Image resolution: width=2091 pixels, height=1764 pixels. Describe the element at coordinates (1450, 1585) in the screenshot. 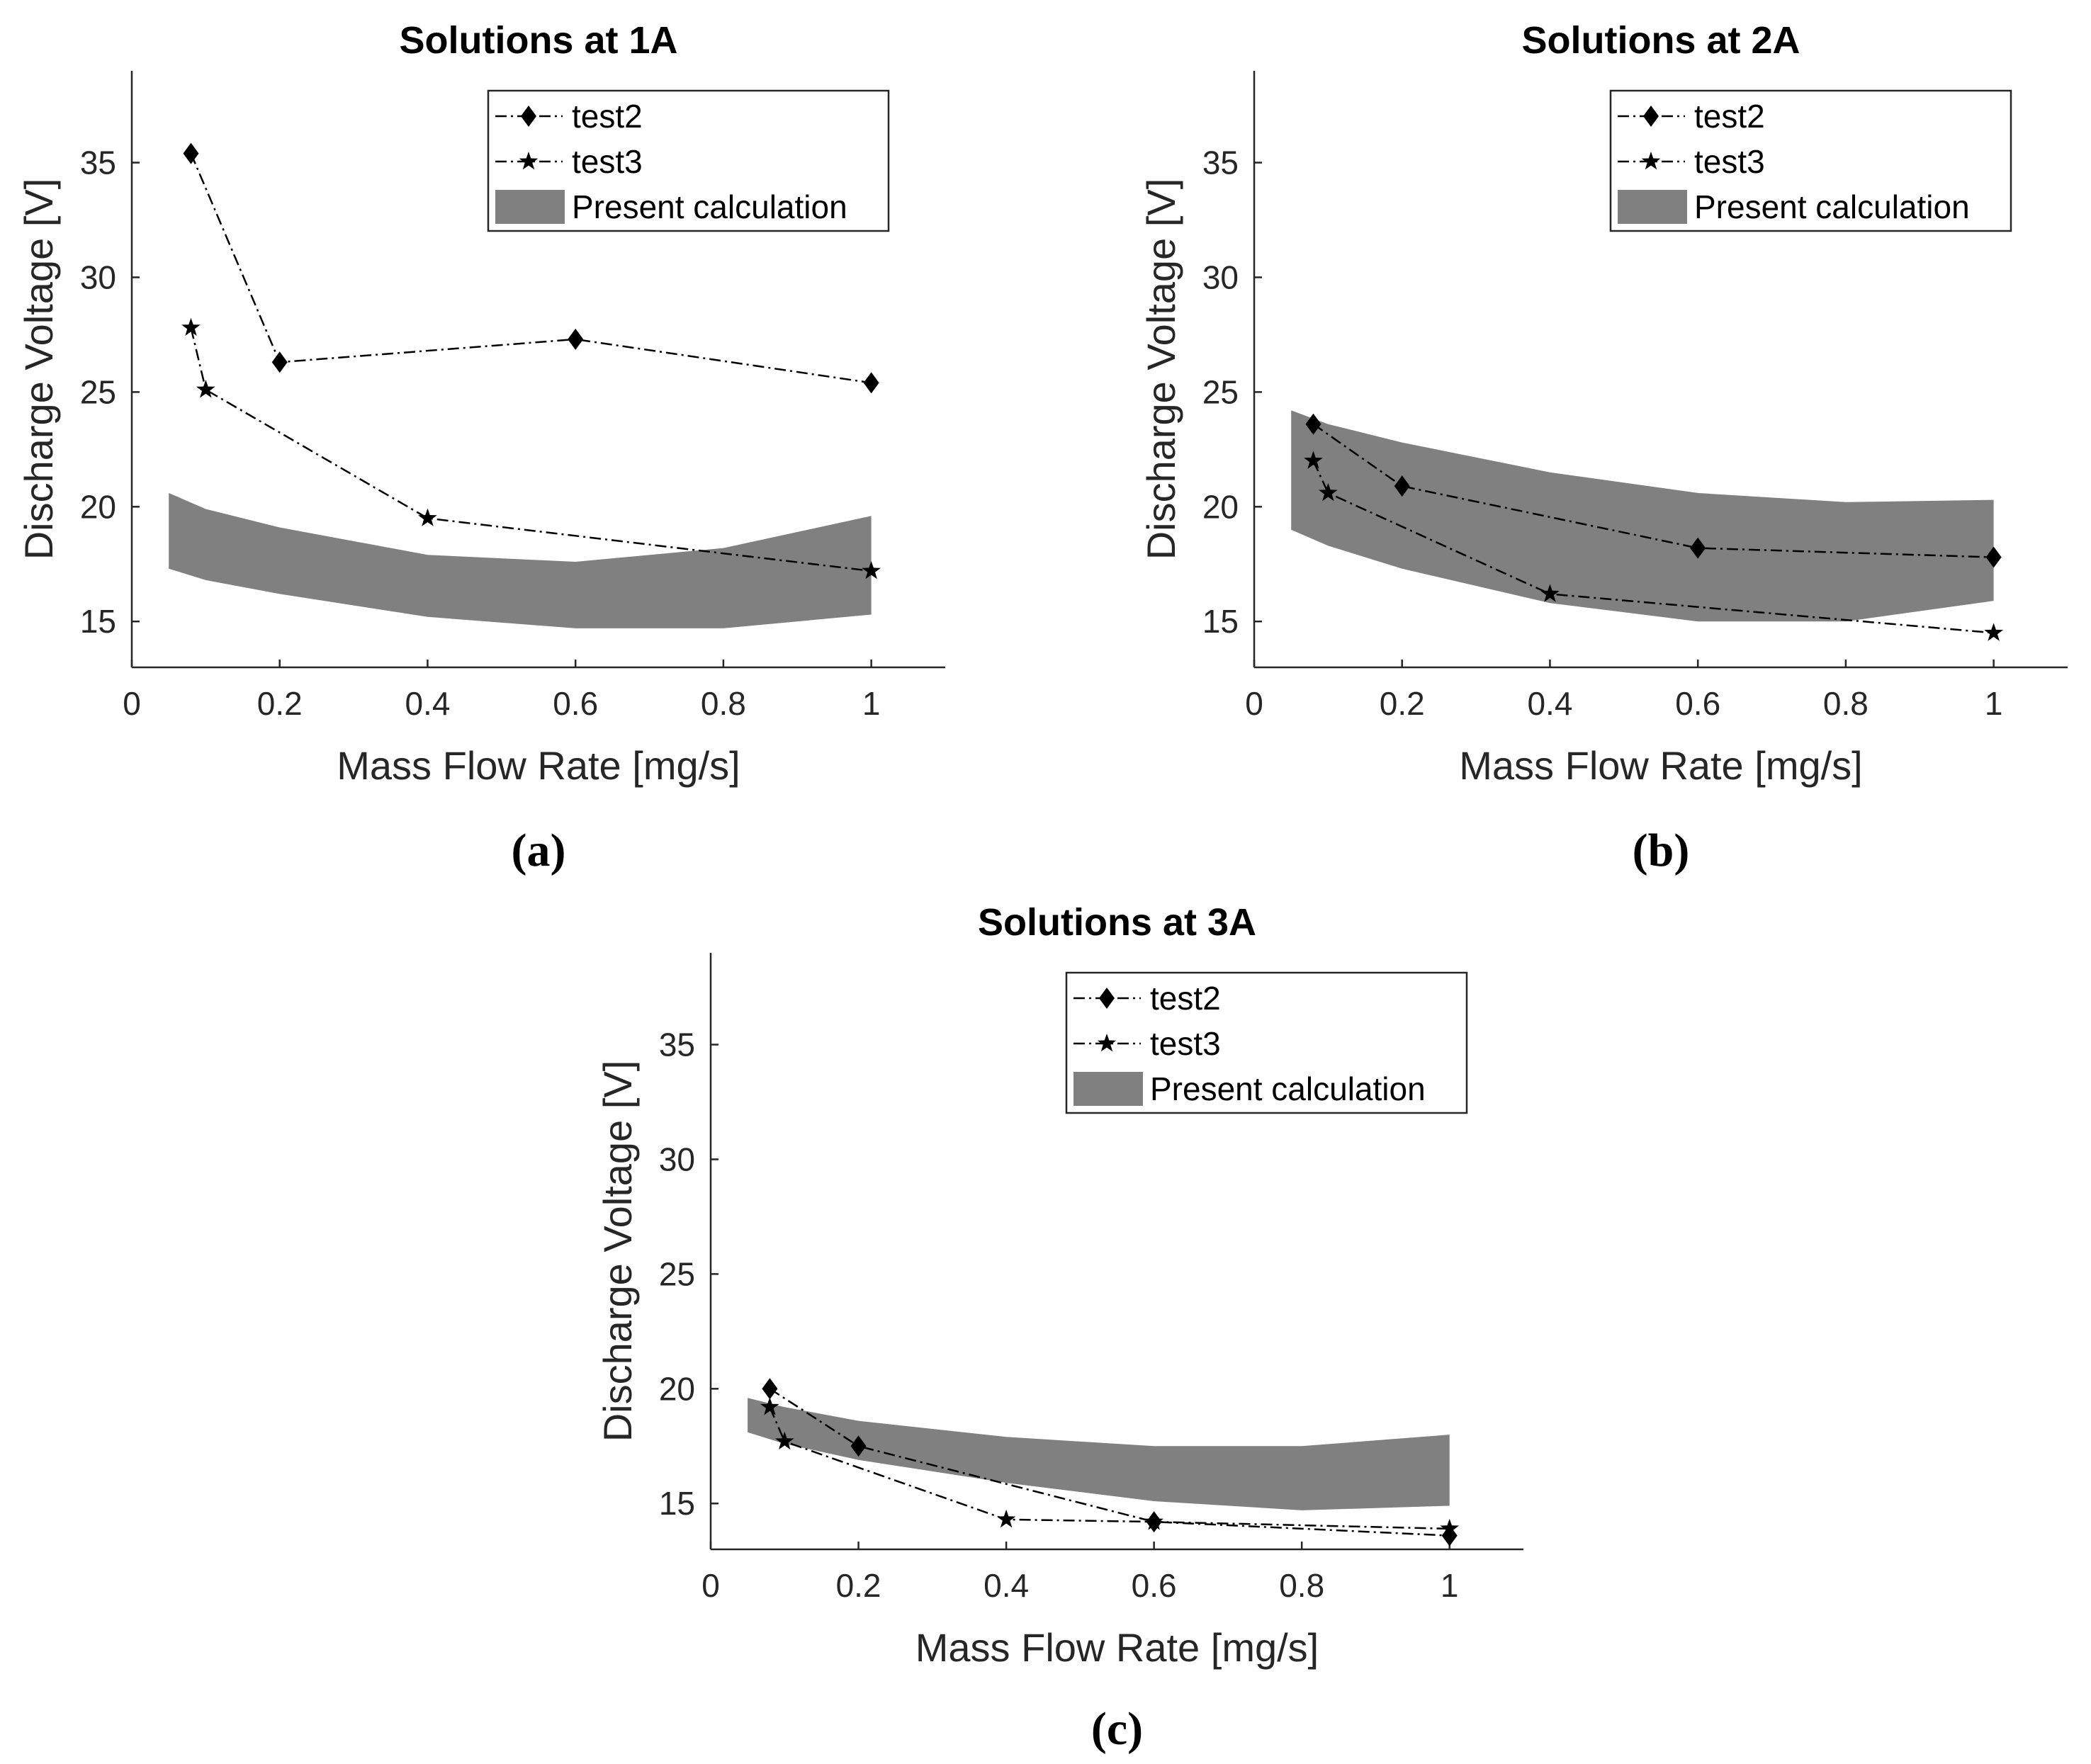

I see `x-tick-label-c: 1` at that location.